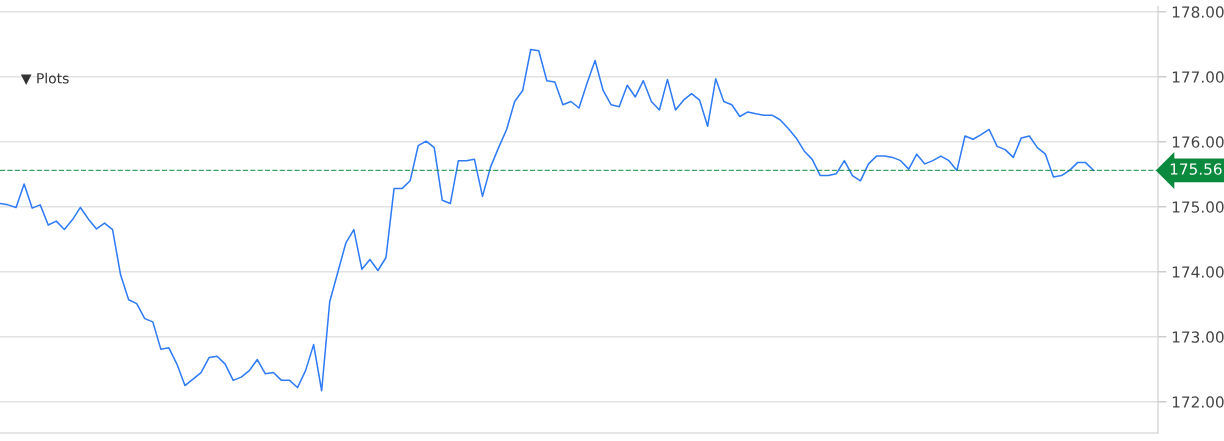  What do you see at coordinates (1198, 207) in the screenshot?
I see `y-tick-label: 175.00` at bounding box center [1198, 207].